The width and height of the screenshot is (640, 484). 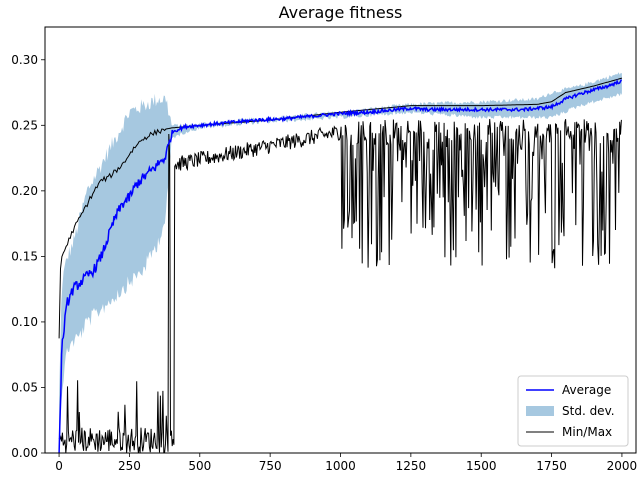 What do you see at coordinates (129, 466) in the screenshot?
I see `x-tick-label: 250` at bounding box center [129, 466].